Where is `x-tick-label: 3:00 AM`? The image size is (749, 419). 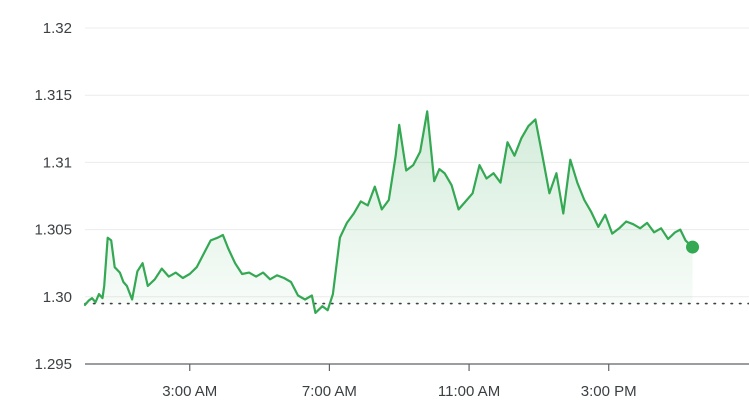 x-tick-label: 3:00 AM is located at coordinates (189, 391).